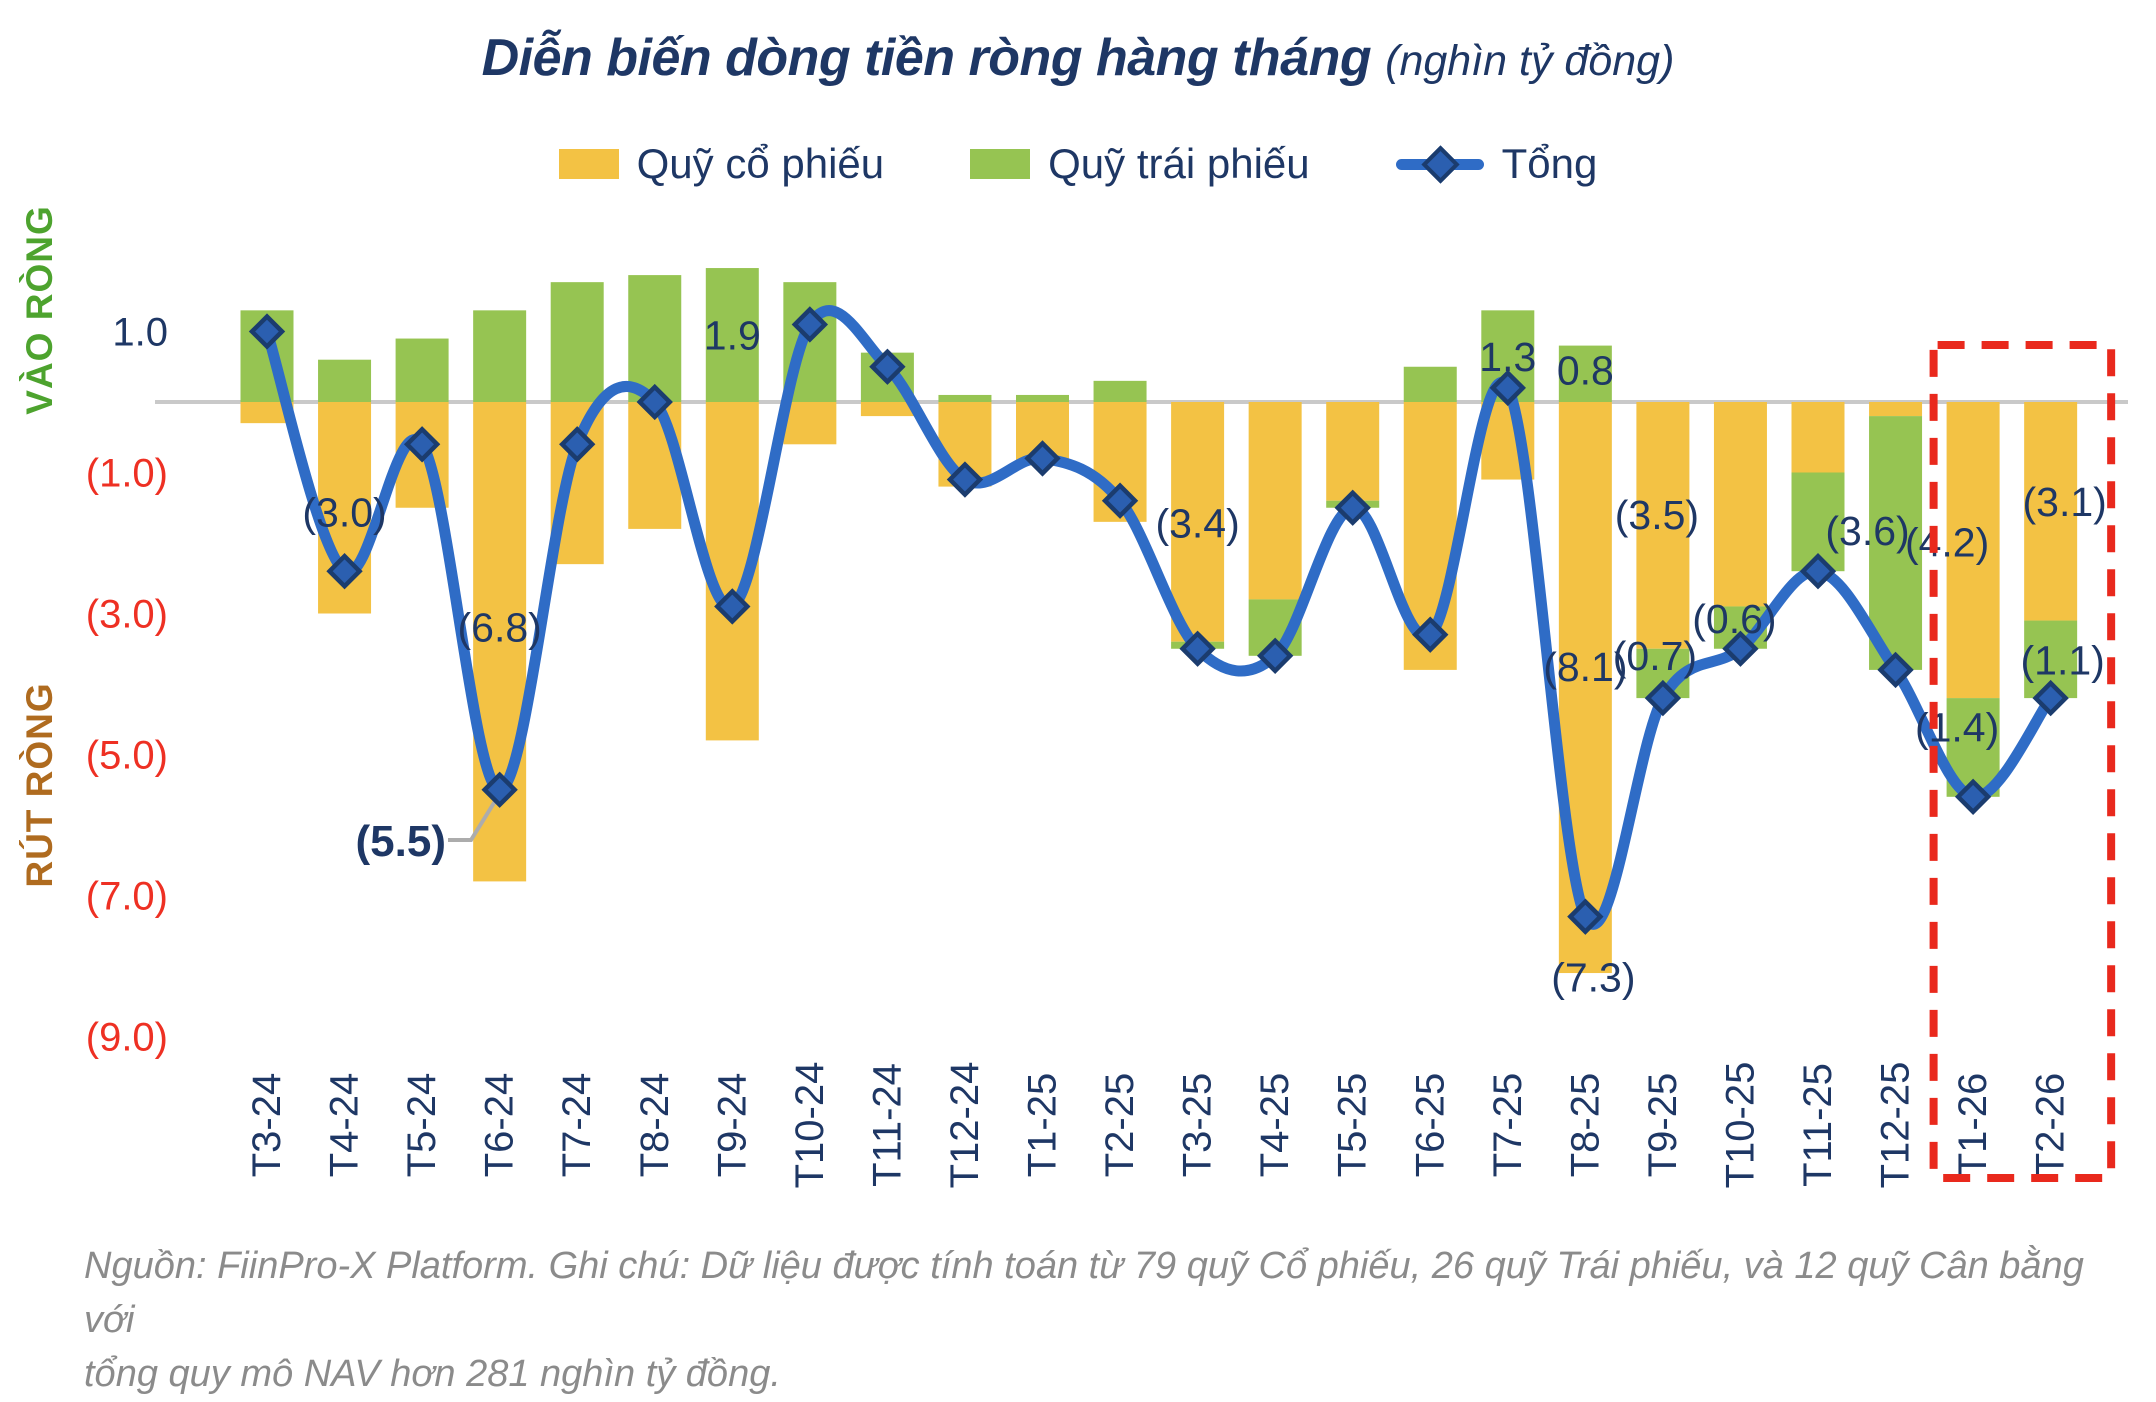  What do you see at coordinates (1585, 370) in the screenshot?
I see `data-label-T8-25: 0.8` at bounding box center [1585, 370].